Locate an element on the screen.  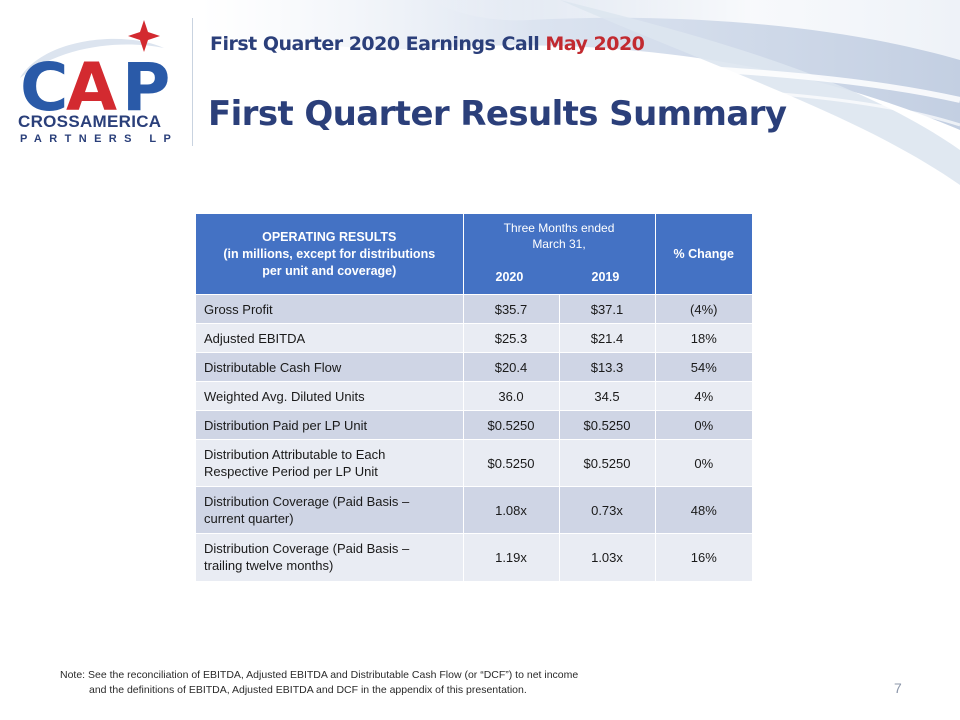
header-period-line: Three Months ended is located at coordinates (559, 228).